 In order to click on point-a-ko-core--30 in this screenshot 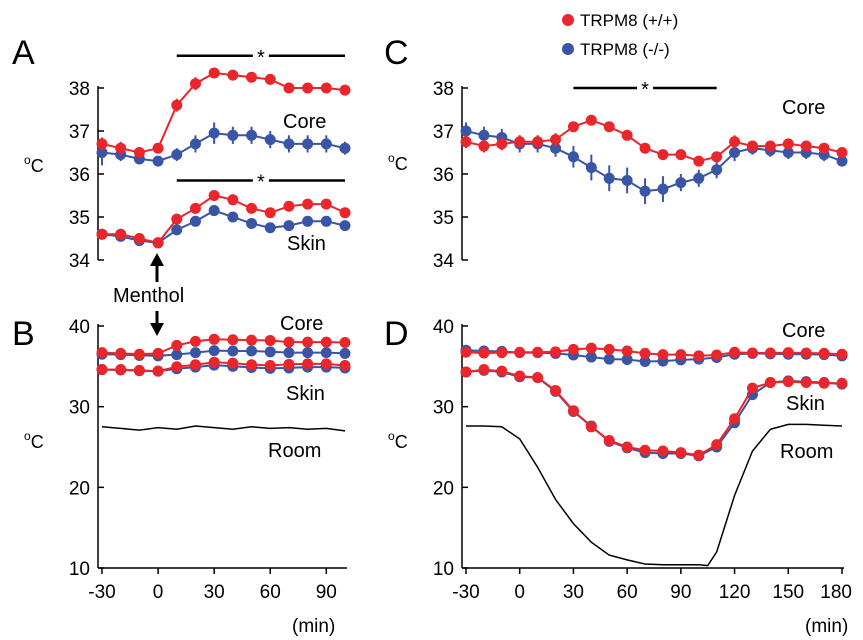, I will do `click(102, 152)`.